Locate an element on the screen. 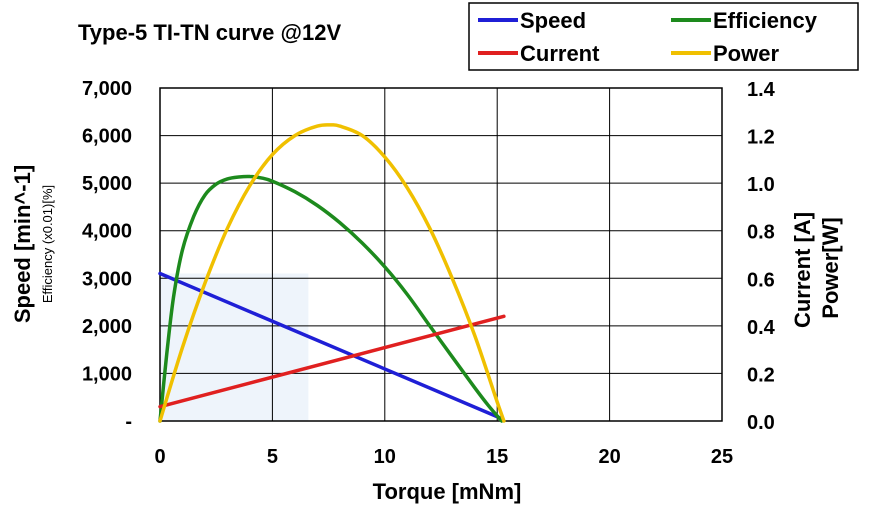  right-y-tick-label: 0.2 is located at coordinates (761, 375).